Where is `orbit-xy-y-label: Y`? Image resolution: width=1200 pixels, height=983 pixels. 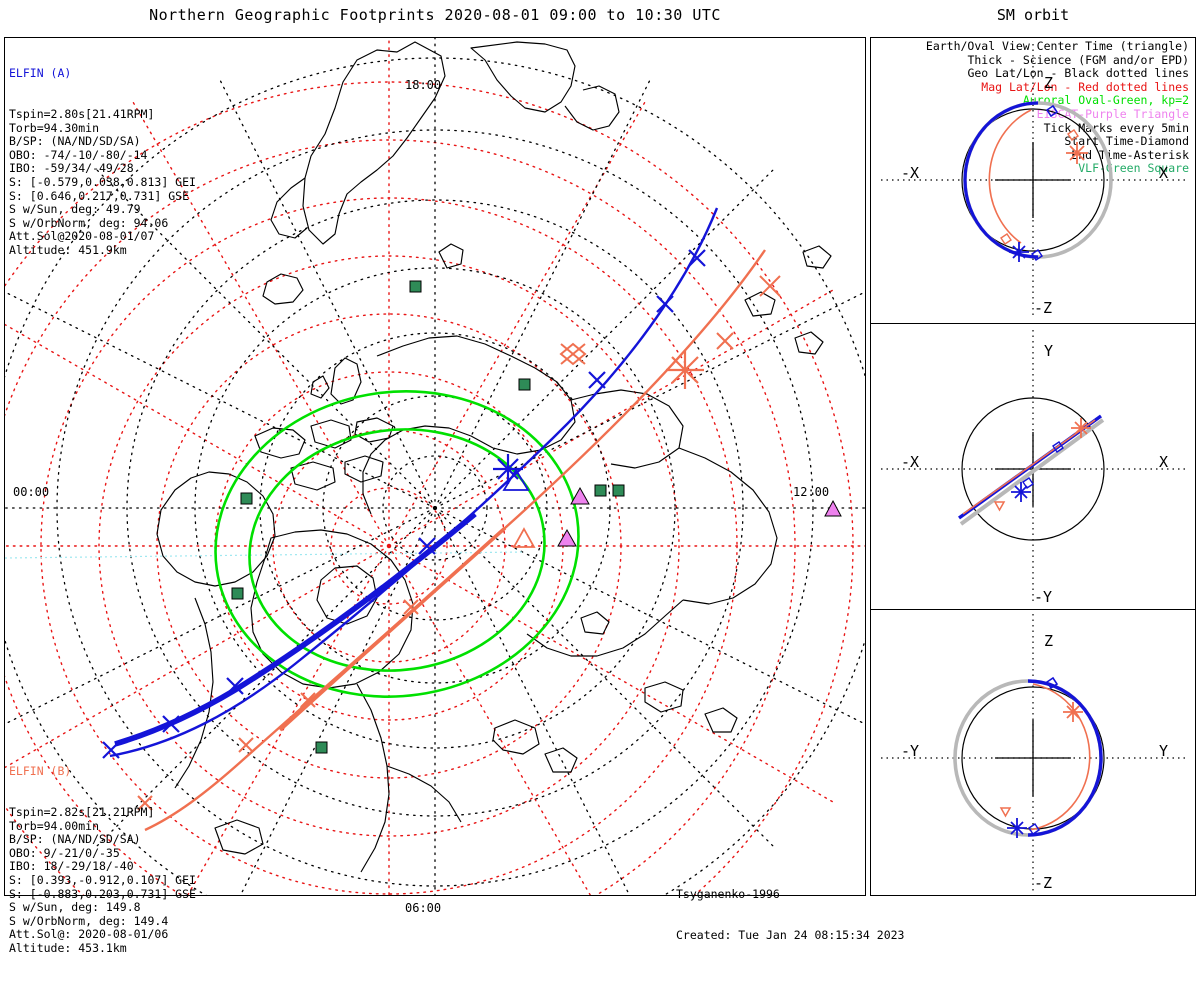 orbit-xy-y-label: Y is located at coordinates (1048, 351).